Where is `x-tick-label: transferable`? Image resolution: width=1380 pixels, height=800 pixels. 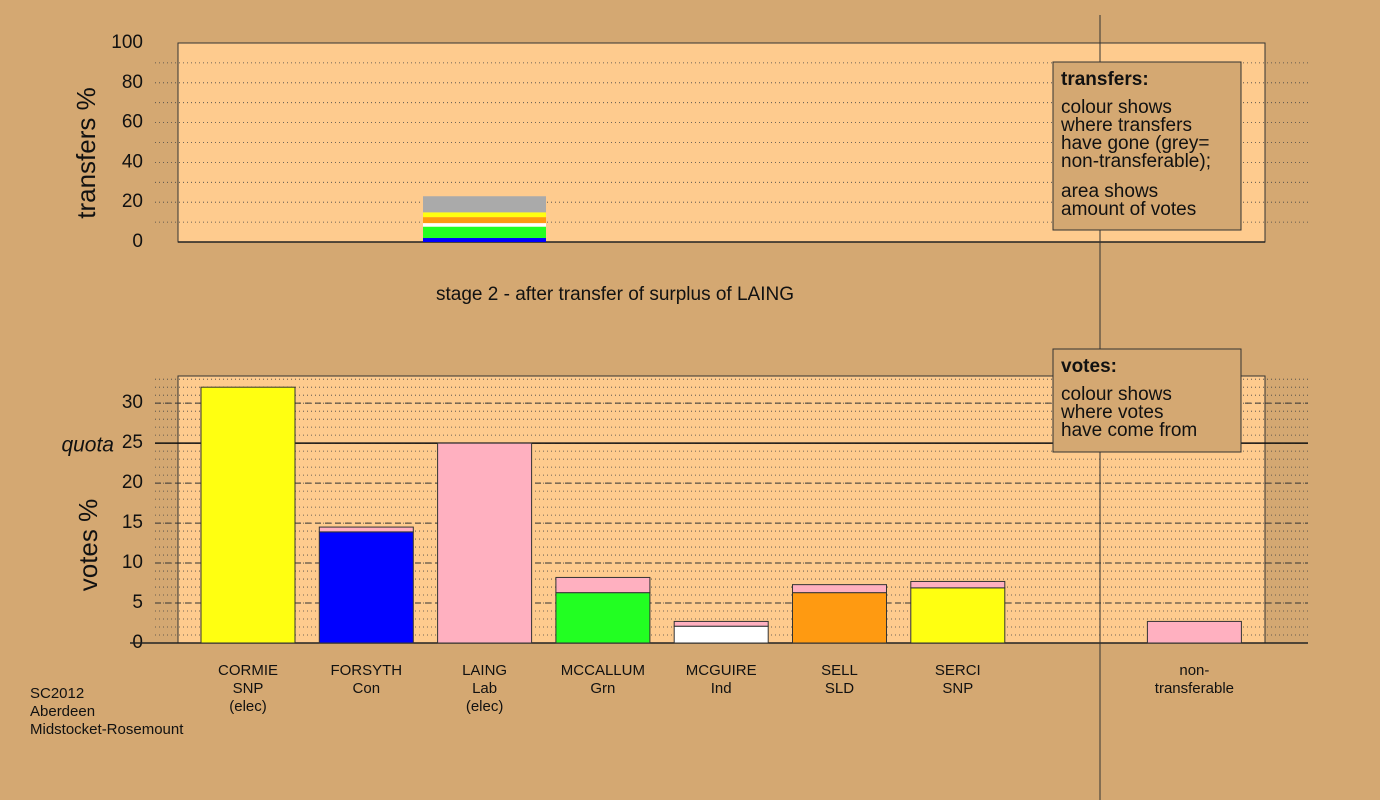 x-tick-label: transferable is located at coordinates (1194, 688).